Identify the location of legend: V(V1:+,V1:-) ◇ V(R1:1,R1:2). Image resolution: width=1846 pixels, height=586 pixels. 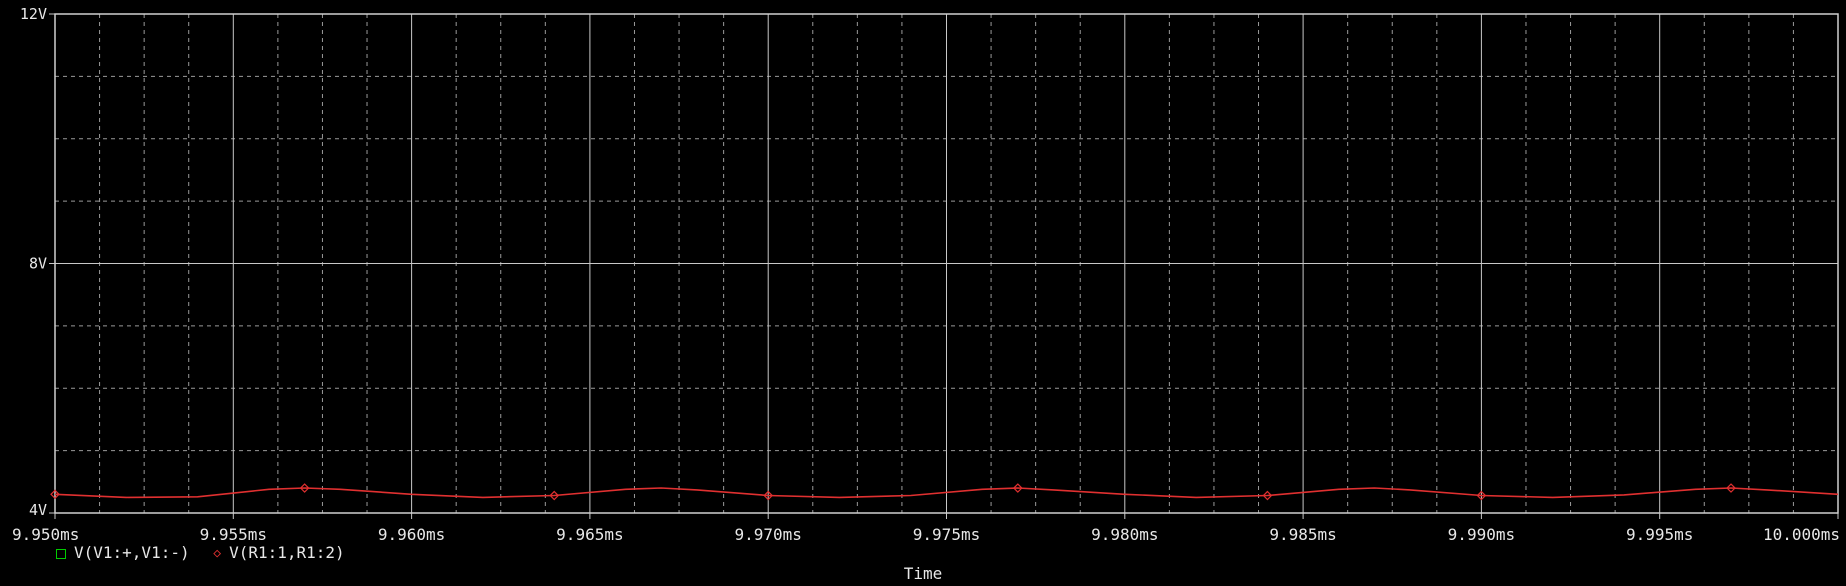
(207, 552).